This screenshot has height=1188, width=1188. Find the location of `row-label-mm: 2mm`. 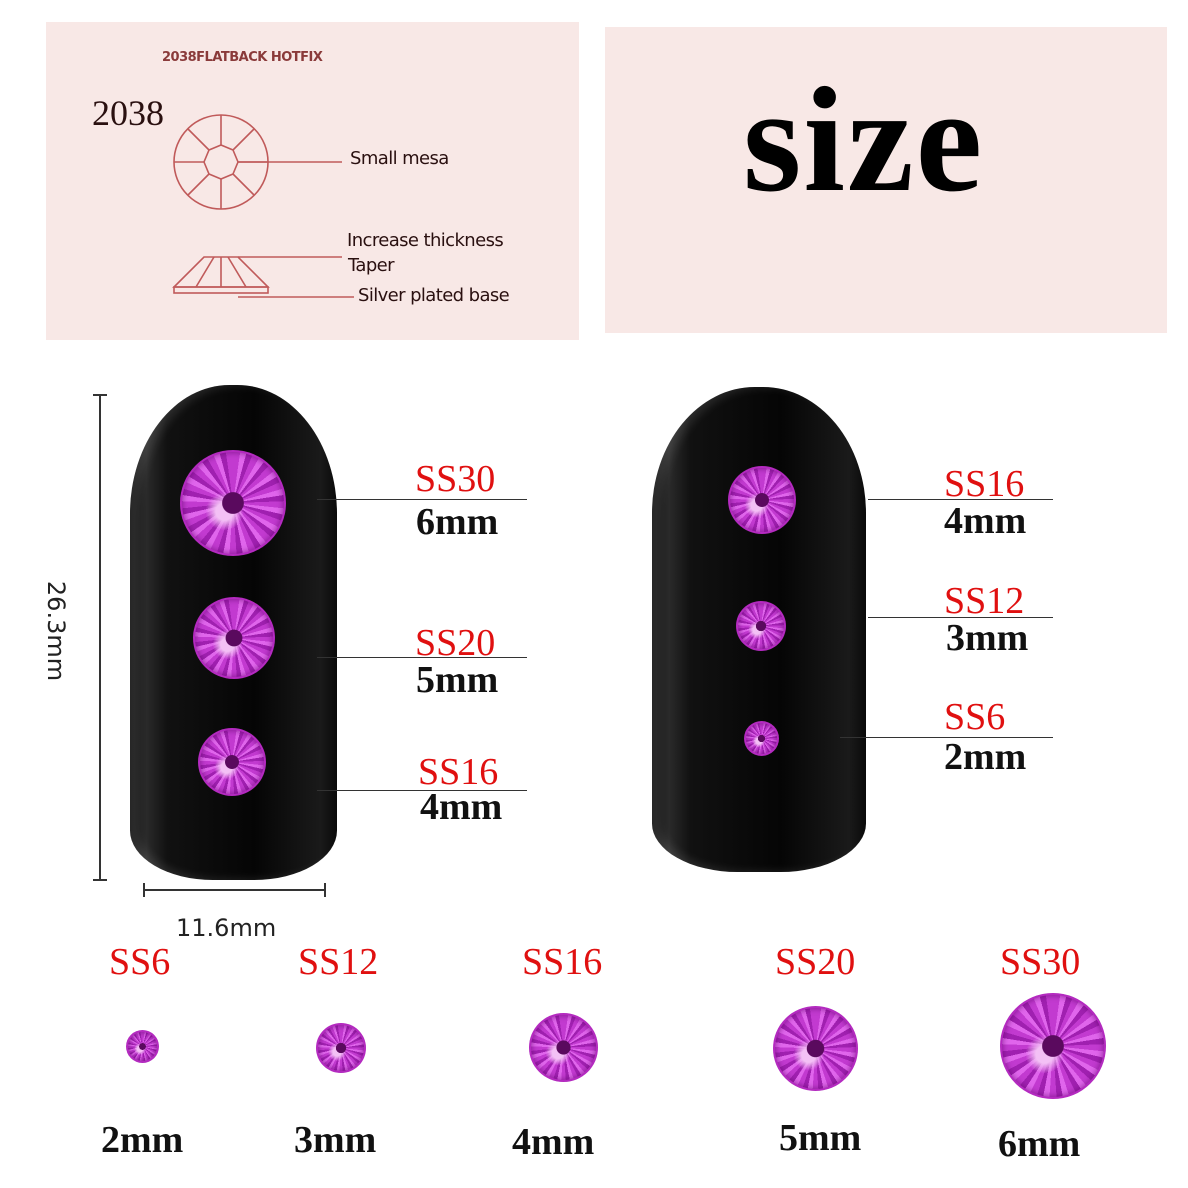

row-label-mm: 2mm is located at coordinates (142, 1140).